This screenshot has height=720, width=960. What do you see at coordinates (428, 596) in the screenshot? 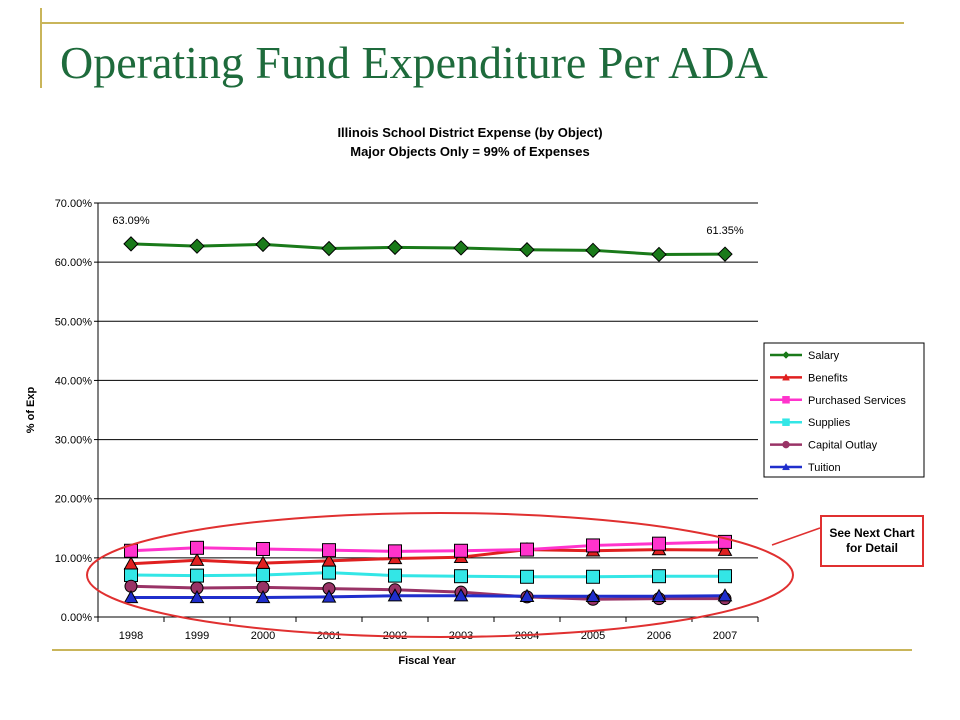
I see `series-line-tuition` at bounding box center [428, 596].